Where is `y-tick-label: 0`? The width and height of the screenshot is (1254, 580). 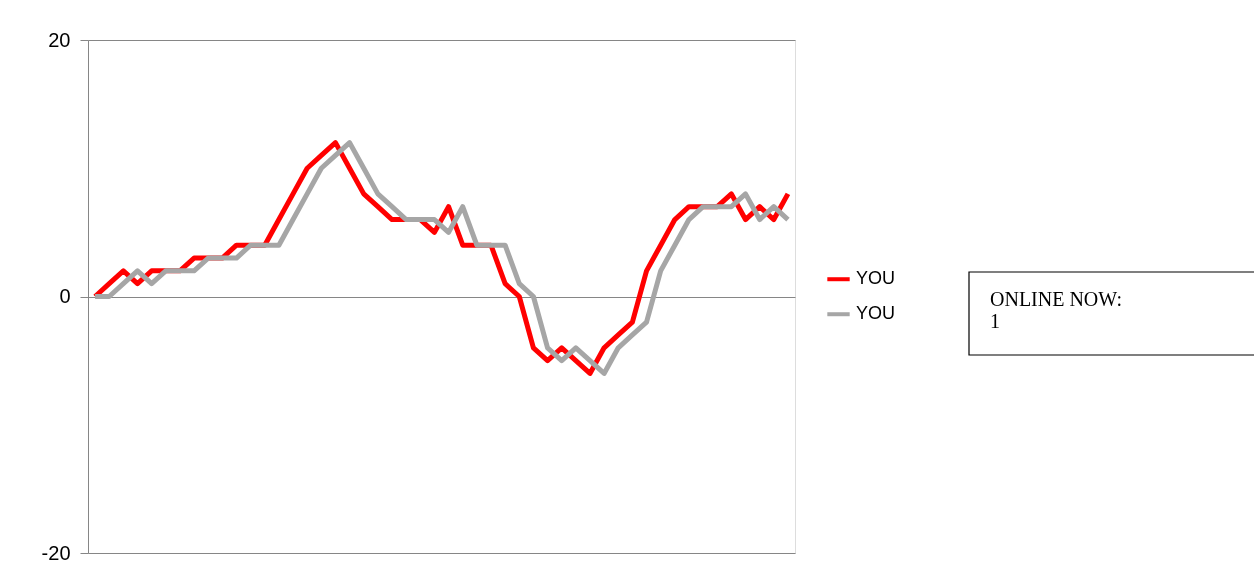
y-tick-label: 0 is located at coordinates (65, 296).